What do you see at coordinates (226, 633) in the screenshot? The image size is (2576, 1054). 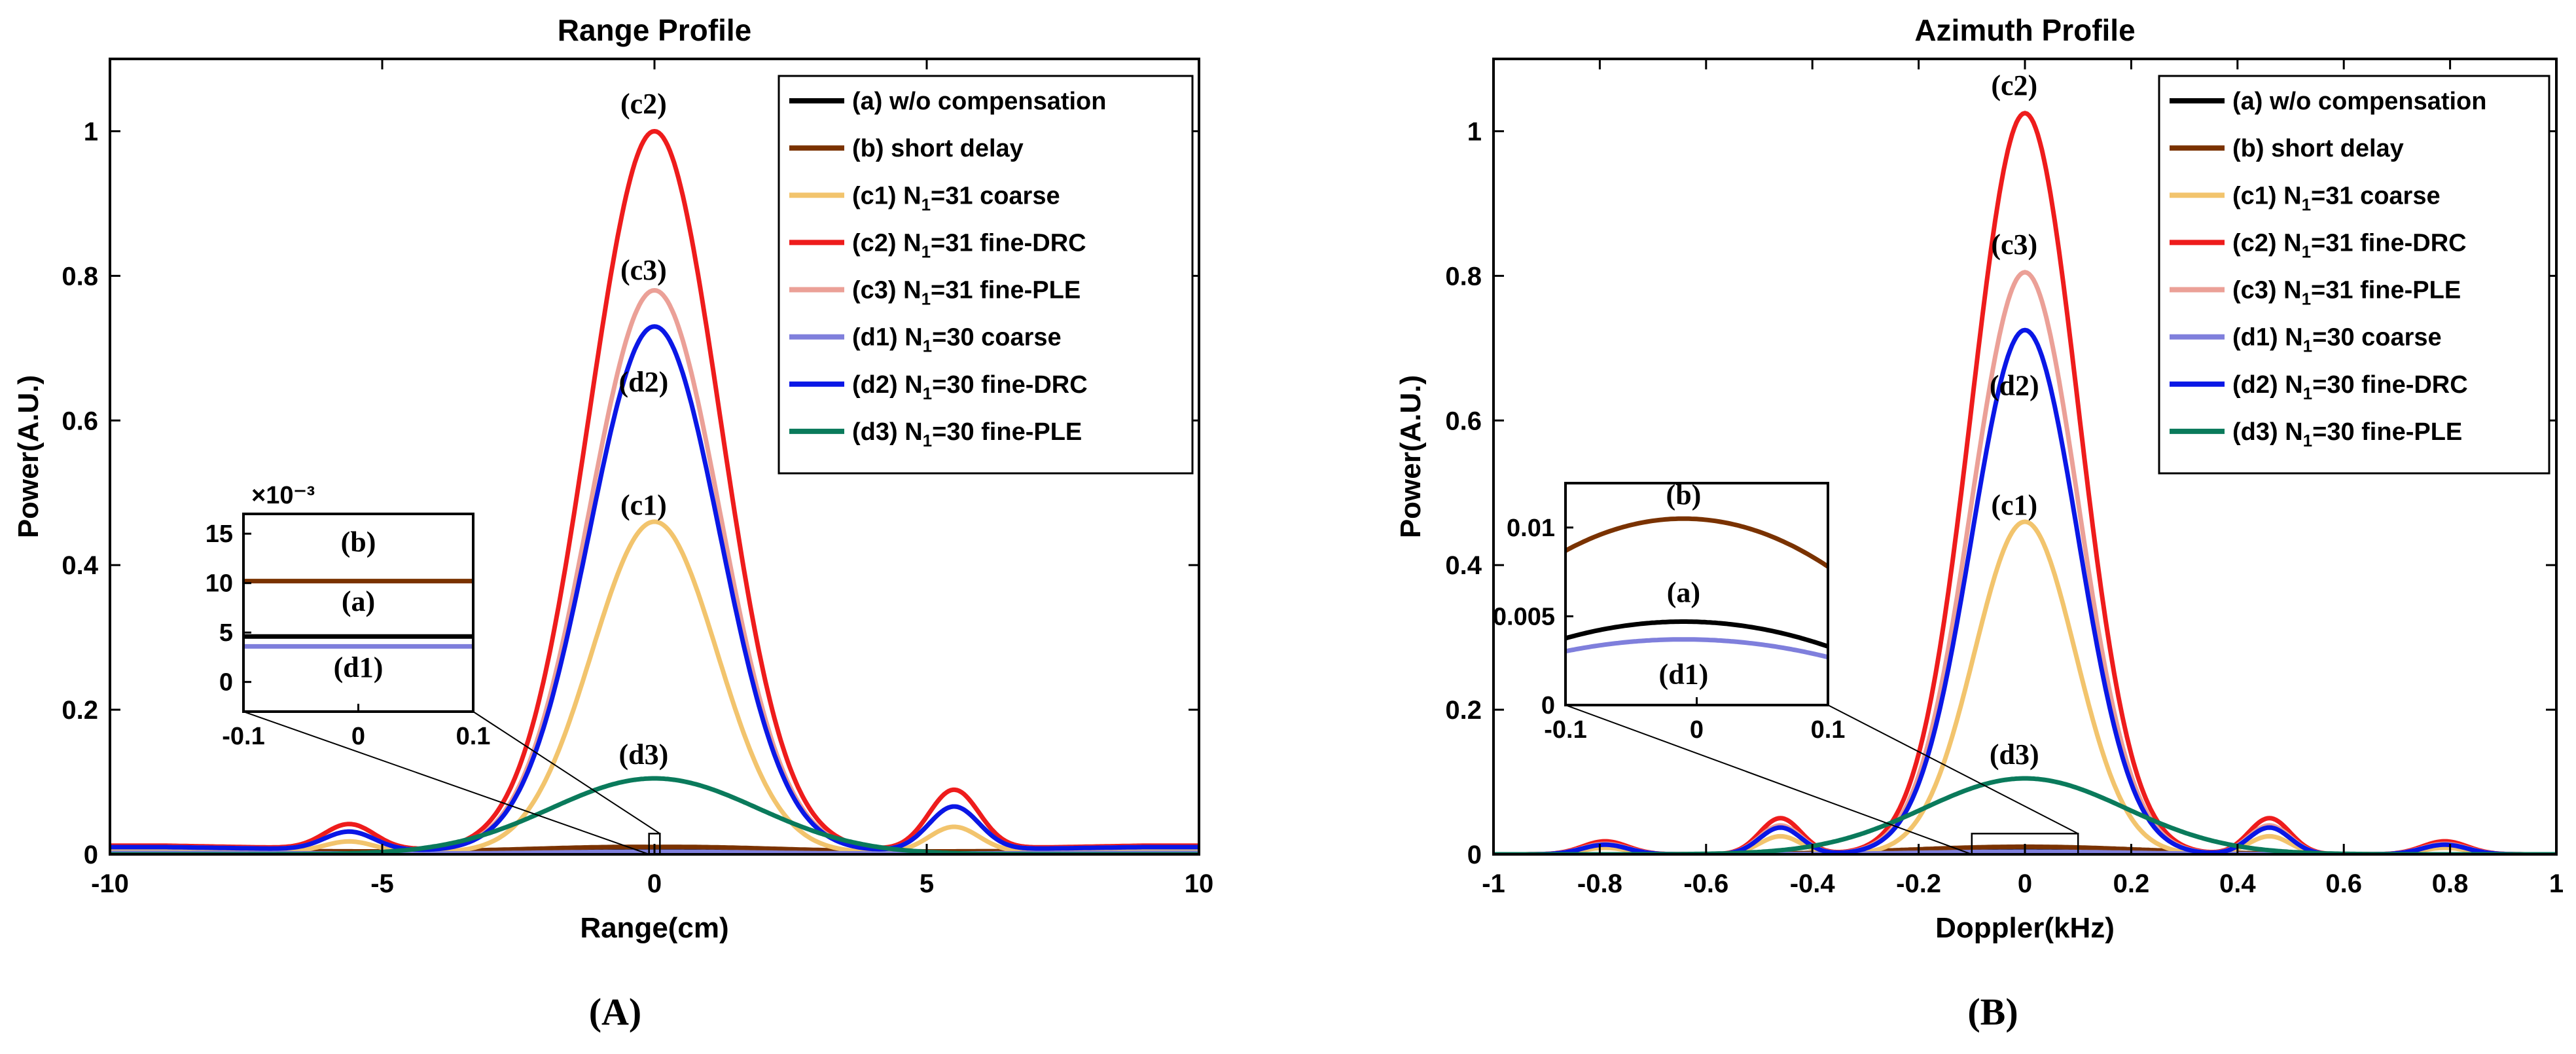 I see `inset-y-tick-label: 5` at bounding box center [226, 633].